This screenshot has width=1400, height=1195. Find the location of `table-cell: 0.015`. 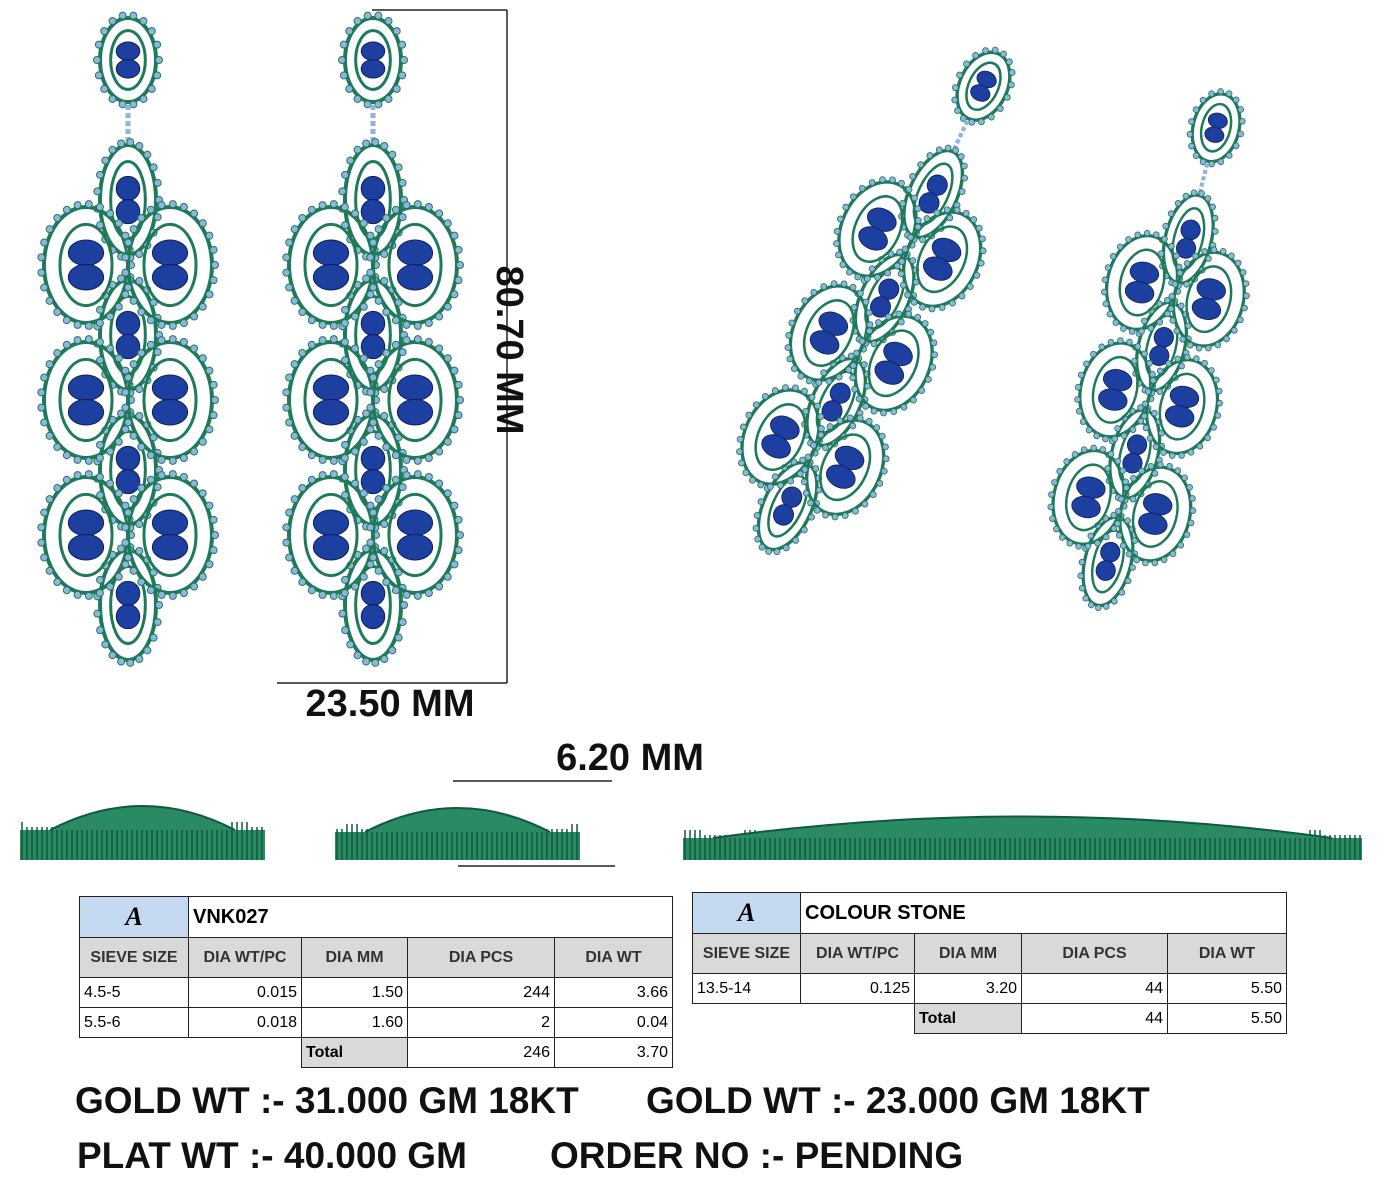

table-cell: 0.015 is located at coordinates (245, 992).